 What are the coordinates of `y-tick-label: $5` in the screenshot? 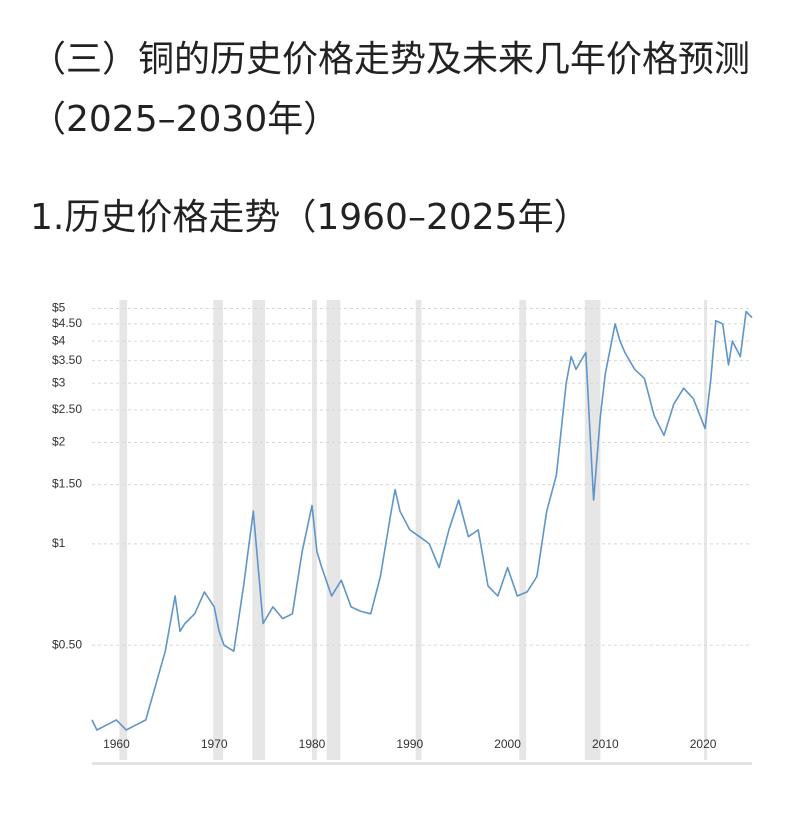 It's located at (59, 308).